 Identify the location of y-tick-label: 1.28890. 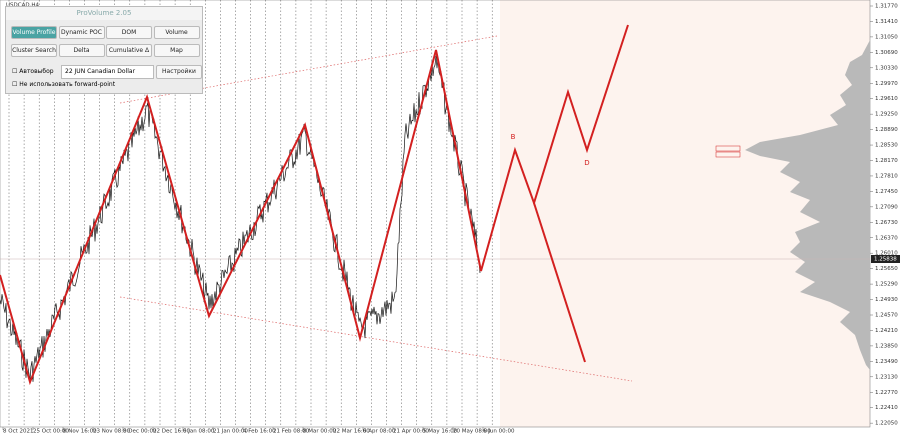
(886, 130).